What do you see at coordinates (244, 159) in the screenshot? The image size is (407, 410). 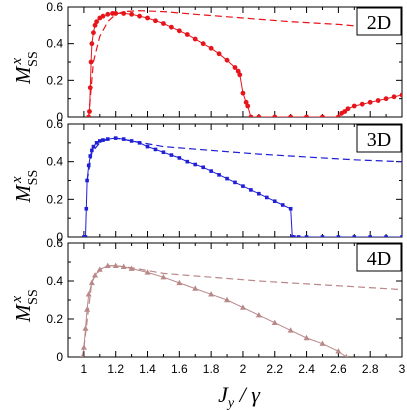 I see `dashed-series-line` at bounding box center [244, 159].